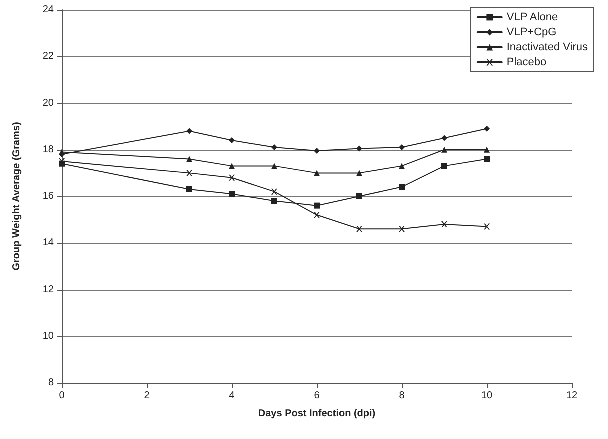  What do you see at coordinates (572, 396) in the screenshot?
I see `x-tick-label: 12` at bounding box center [572, 396].